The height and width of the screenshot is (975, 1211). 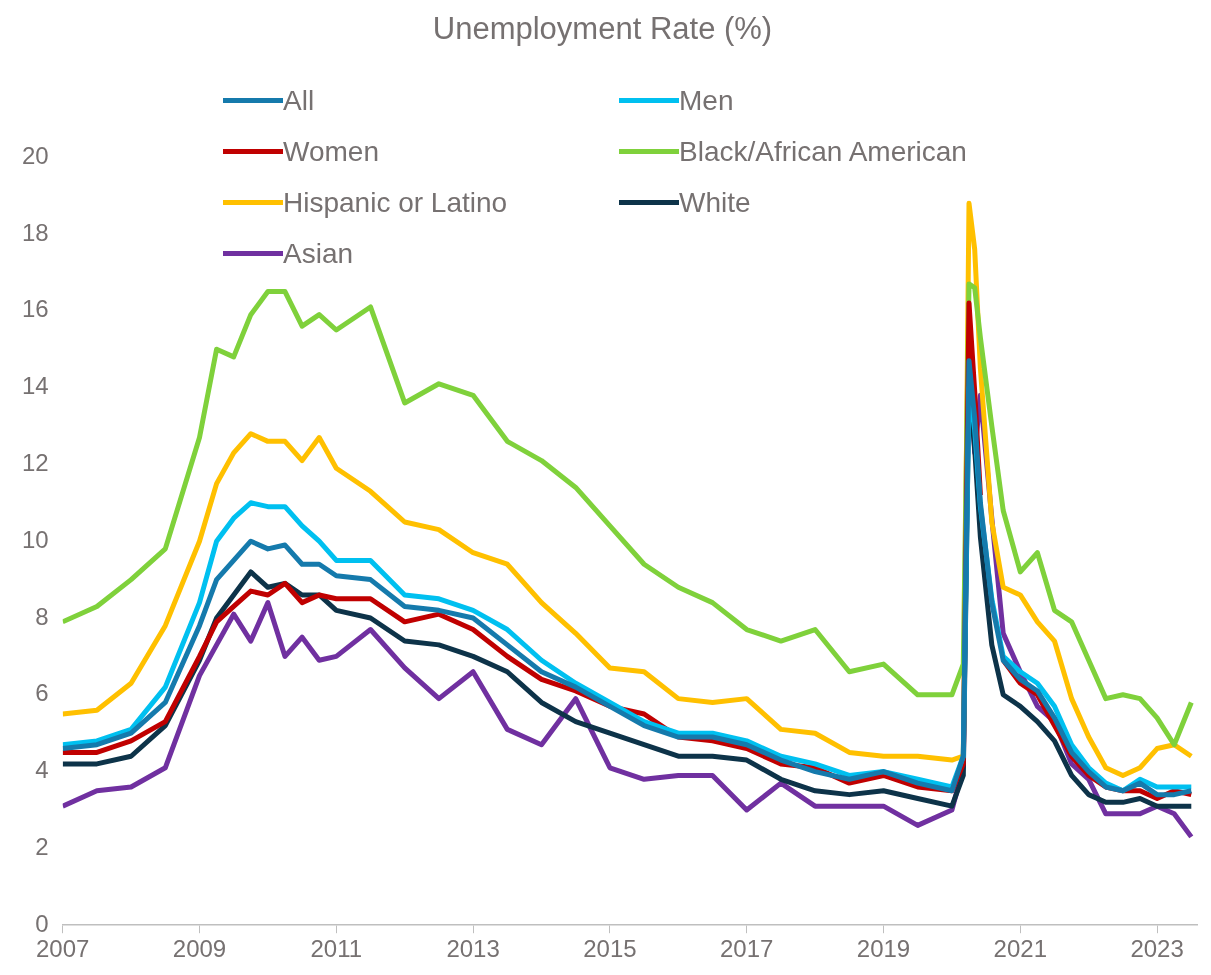 What do you see at coordinates (706, 100) in the screenshot?
I see `legend-label: Men` at bounding box center [706, 100].